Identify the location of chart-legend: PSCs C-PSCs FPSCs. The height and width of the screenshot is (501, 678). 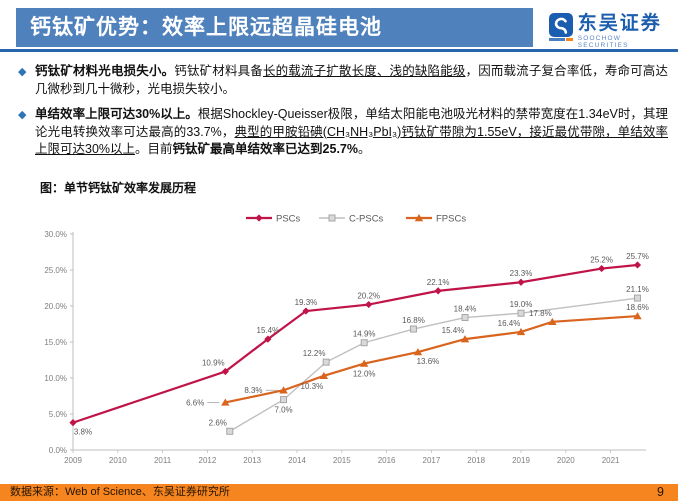
(356, 219).